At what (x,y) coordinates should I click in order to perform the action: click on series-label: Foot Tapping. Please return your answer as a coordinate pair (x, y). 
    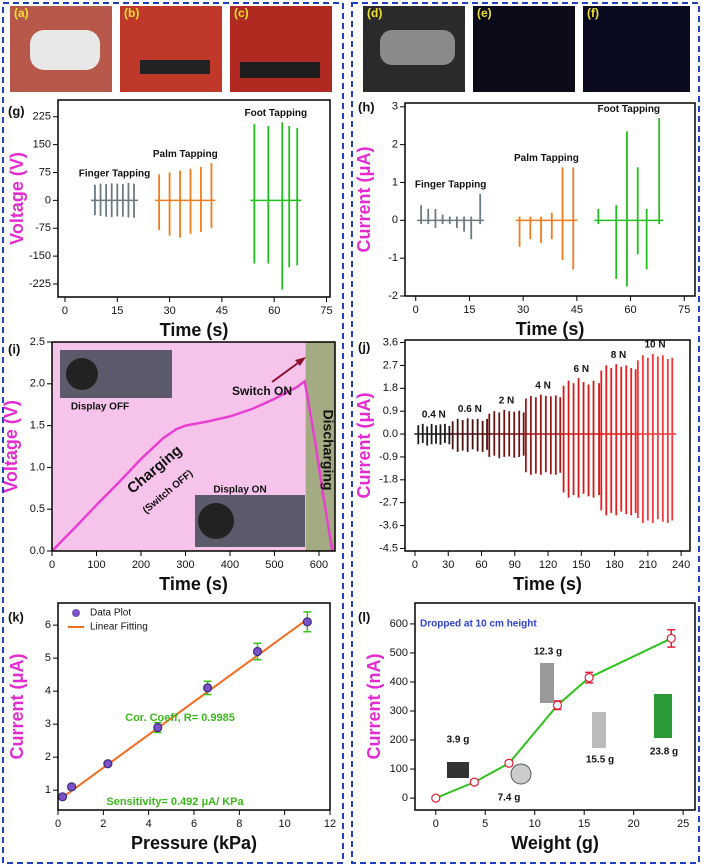
    Looking at the image, I should click on (628, 109).